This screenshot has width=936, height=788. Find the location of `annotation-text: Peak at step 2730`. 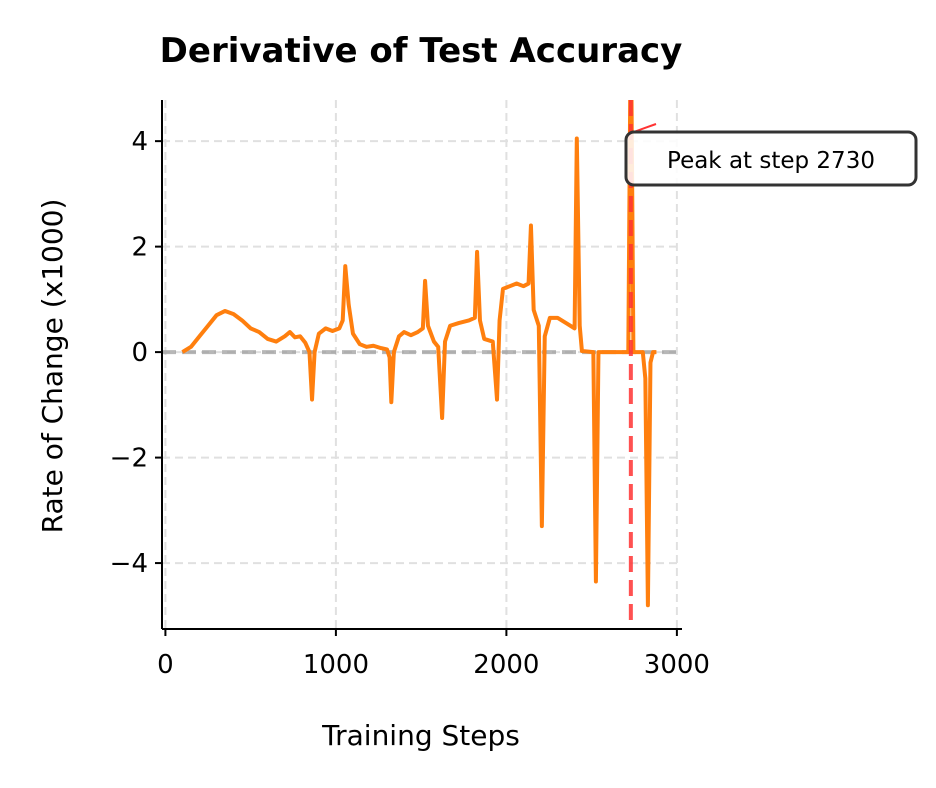

annotation-text: Peak at step 2730 is located at coordinates (771, 161).